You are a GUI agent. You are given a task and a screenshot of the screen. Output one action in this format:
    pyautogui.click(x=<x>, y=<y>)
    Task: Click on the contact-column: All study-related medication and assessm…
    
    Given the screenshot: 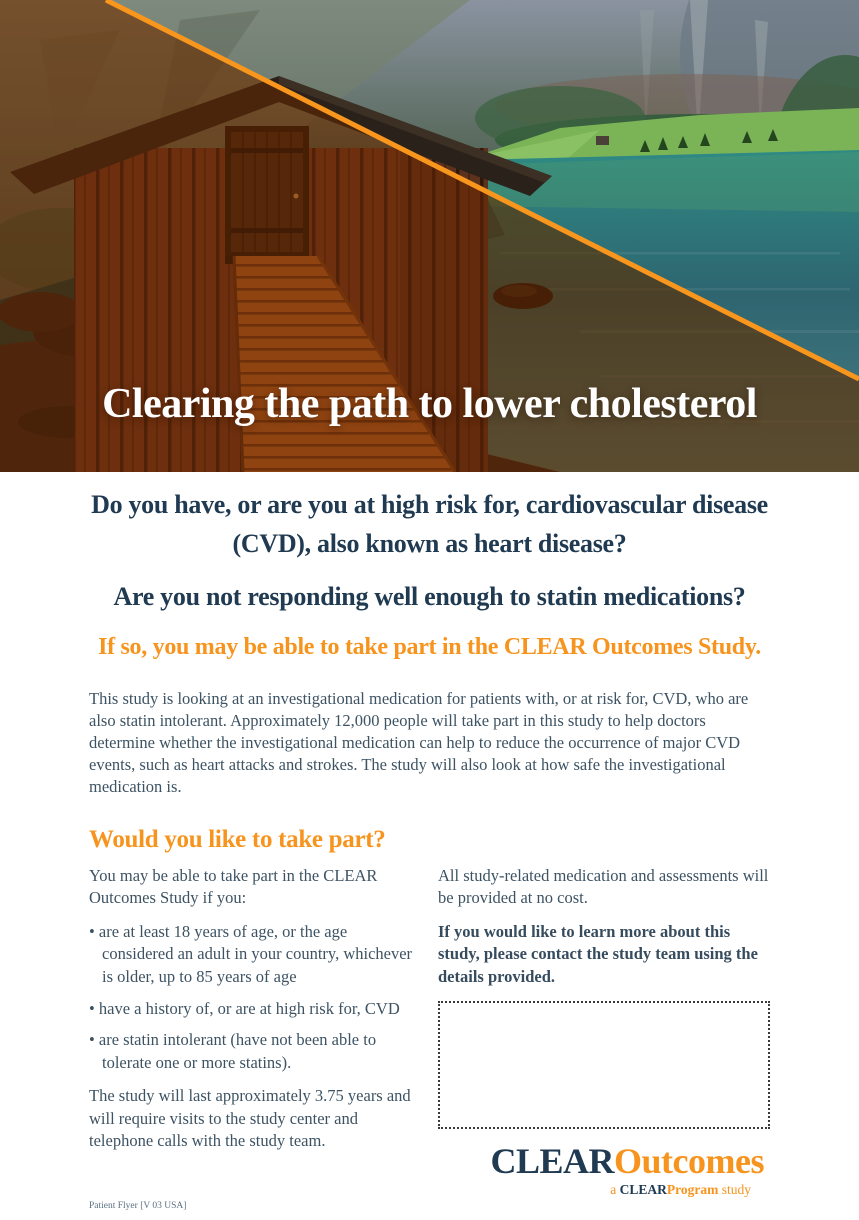 What is the action you would take?
    pyautogui.click(x=604, y=1015)
    